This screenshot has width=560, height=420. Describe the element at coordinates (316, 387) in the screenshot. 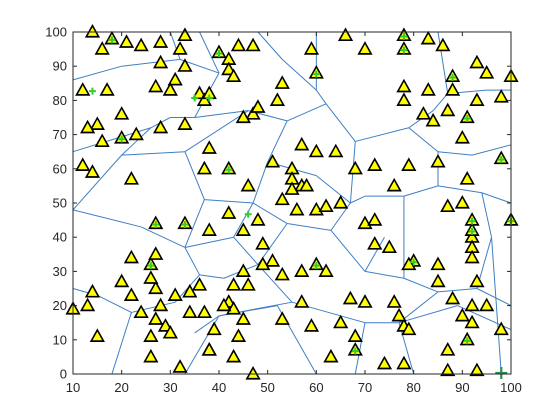

I see `x-tick-label: 60` at that location.